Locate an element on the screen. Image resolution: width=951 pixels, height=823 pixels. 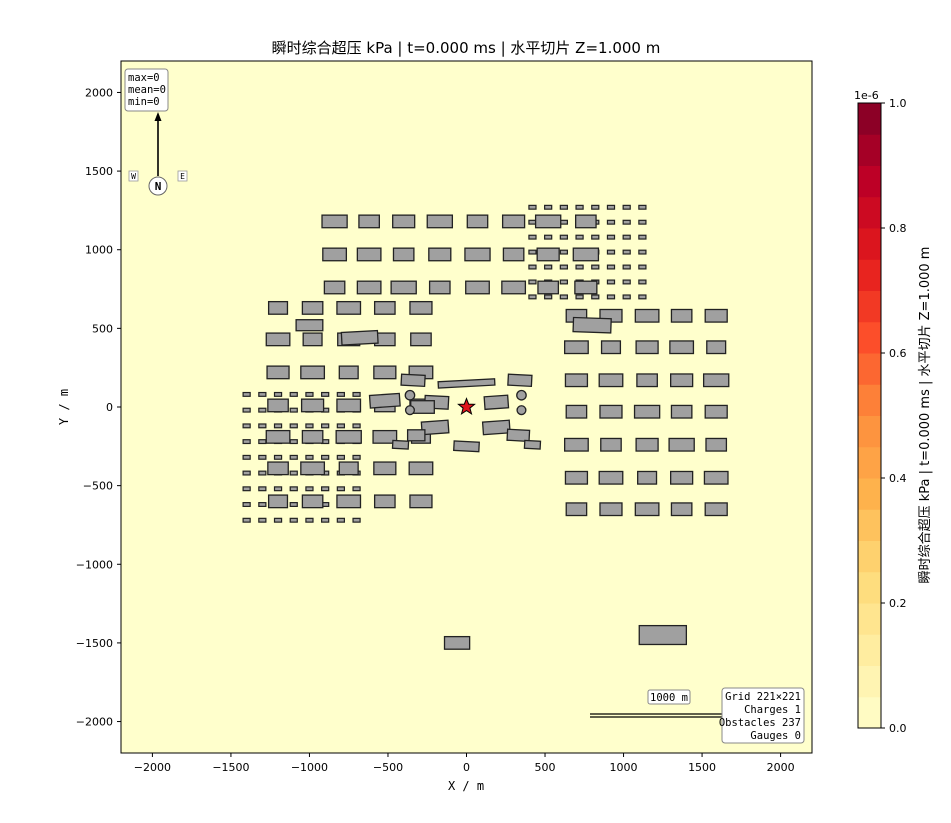
compass-north-label: N is located at coordinates (158, 186).